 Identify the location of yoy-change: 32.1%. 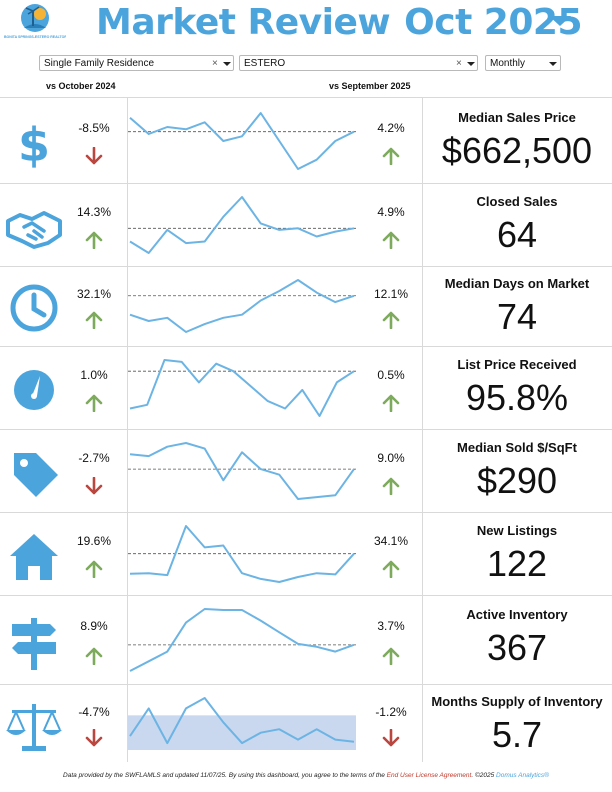
(94, 293).